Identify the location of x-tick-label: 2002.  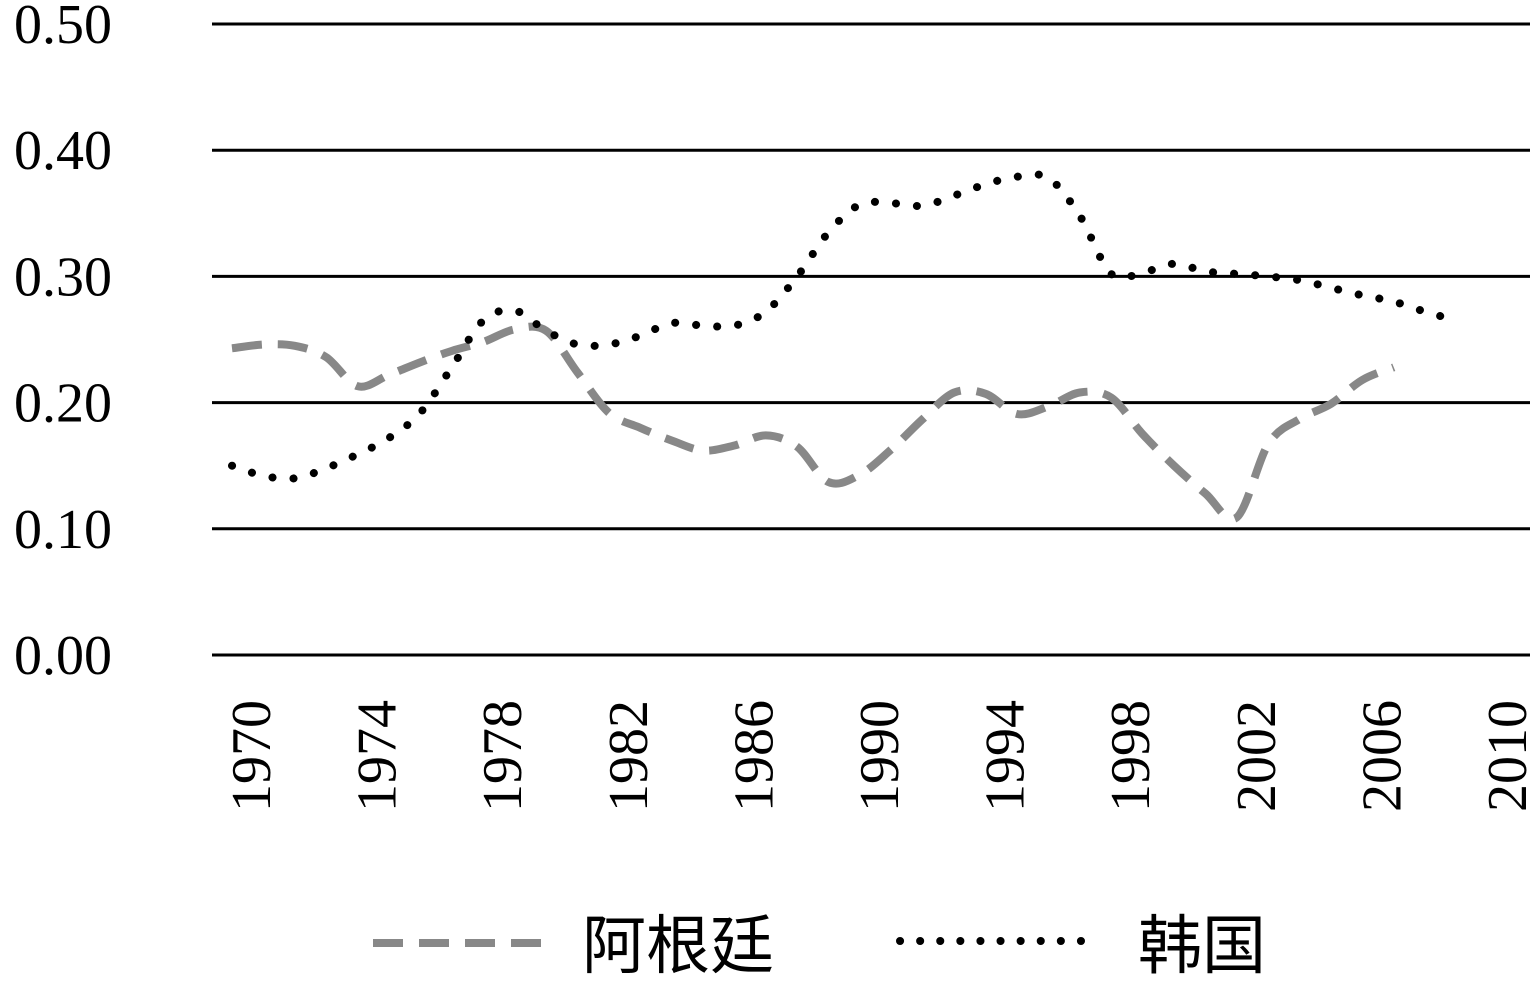
(1257, 756).